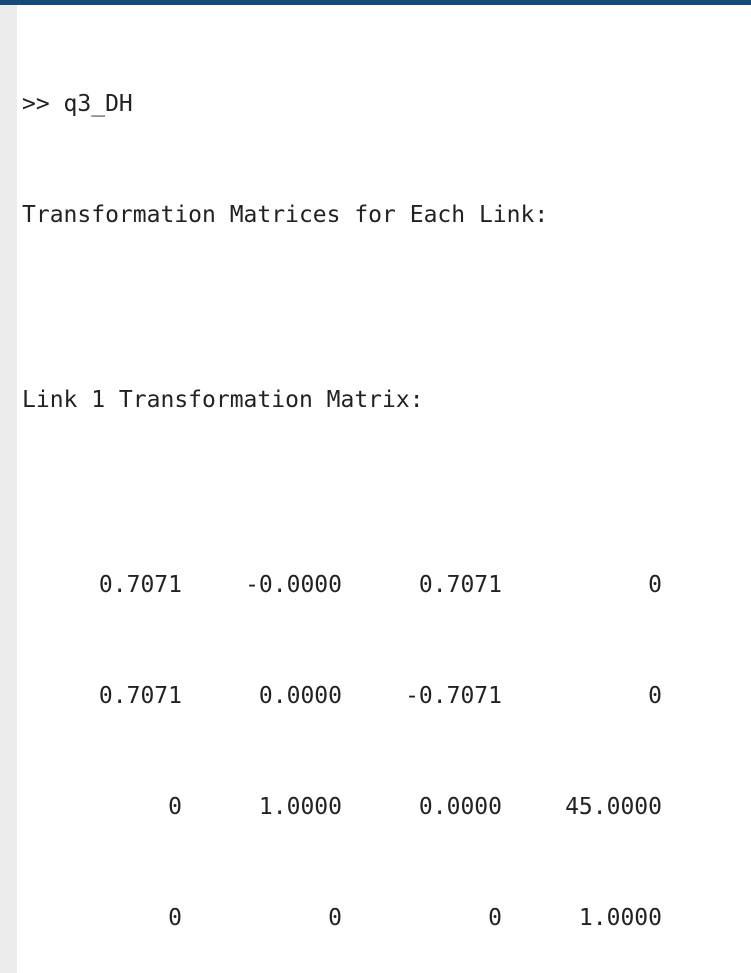 The height and width of the screenshot is (973, 751). What do you see at coordinates (8, 489) in the screenshot?
I see `left-gutter` at bounding box center [8, 489].